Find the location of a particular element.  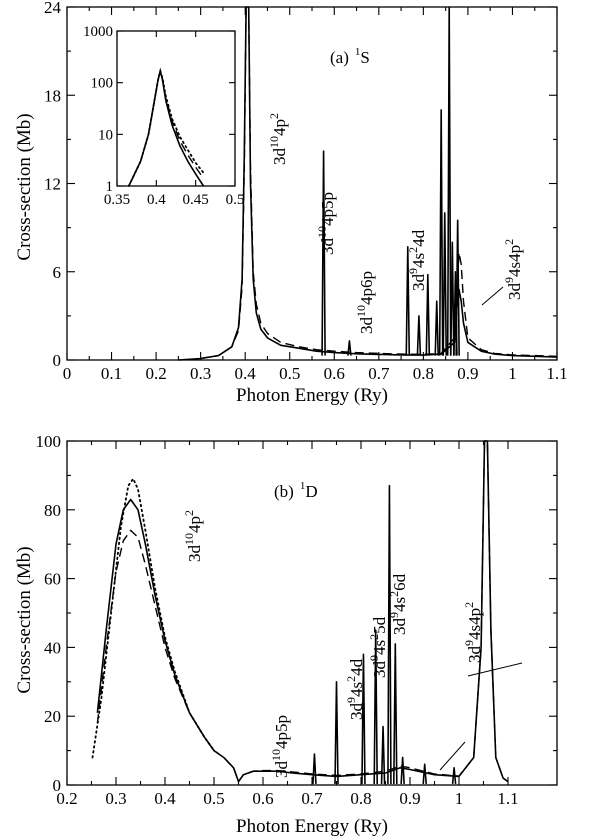

panel-b-xtick-label: 0.4 is located at coordinates (165, 798).